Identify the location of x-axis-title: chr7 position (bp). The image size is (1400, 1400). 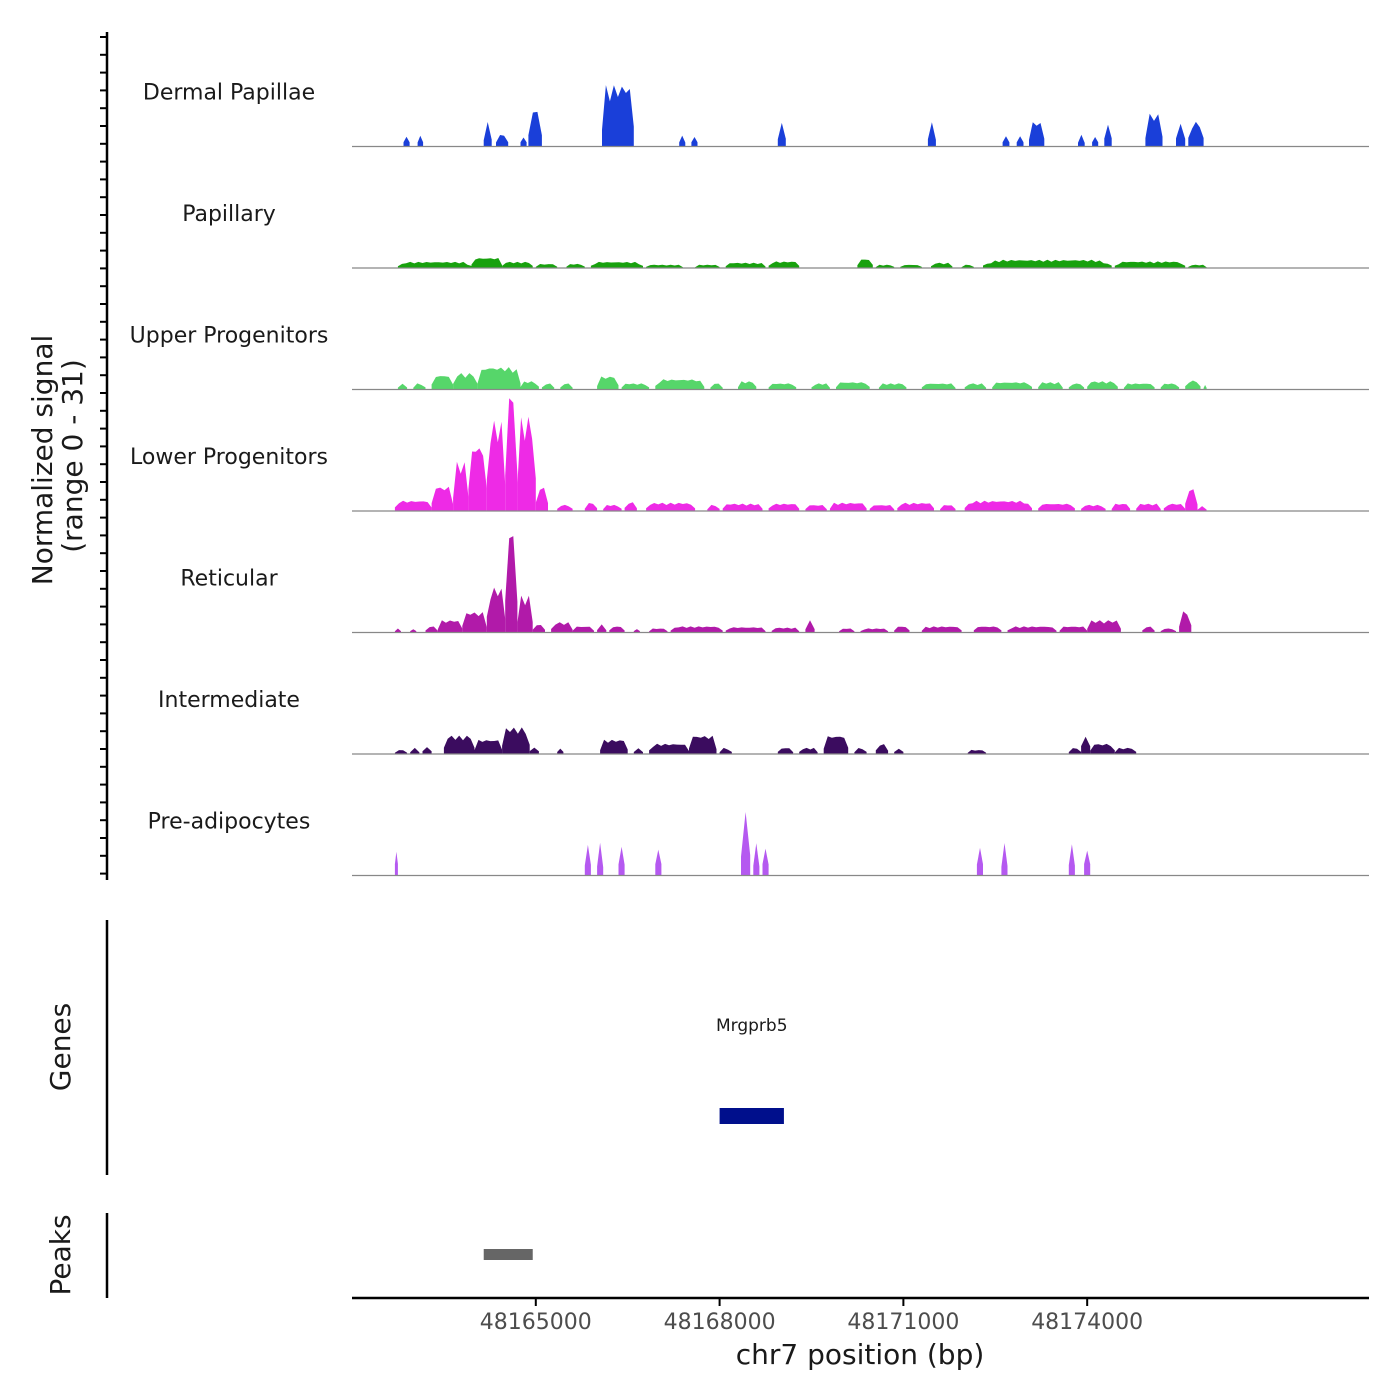
(860, 1354).